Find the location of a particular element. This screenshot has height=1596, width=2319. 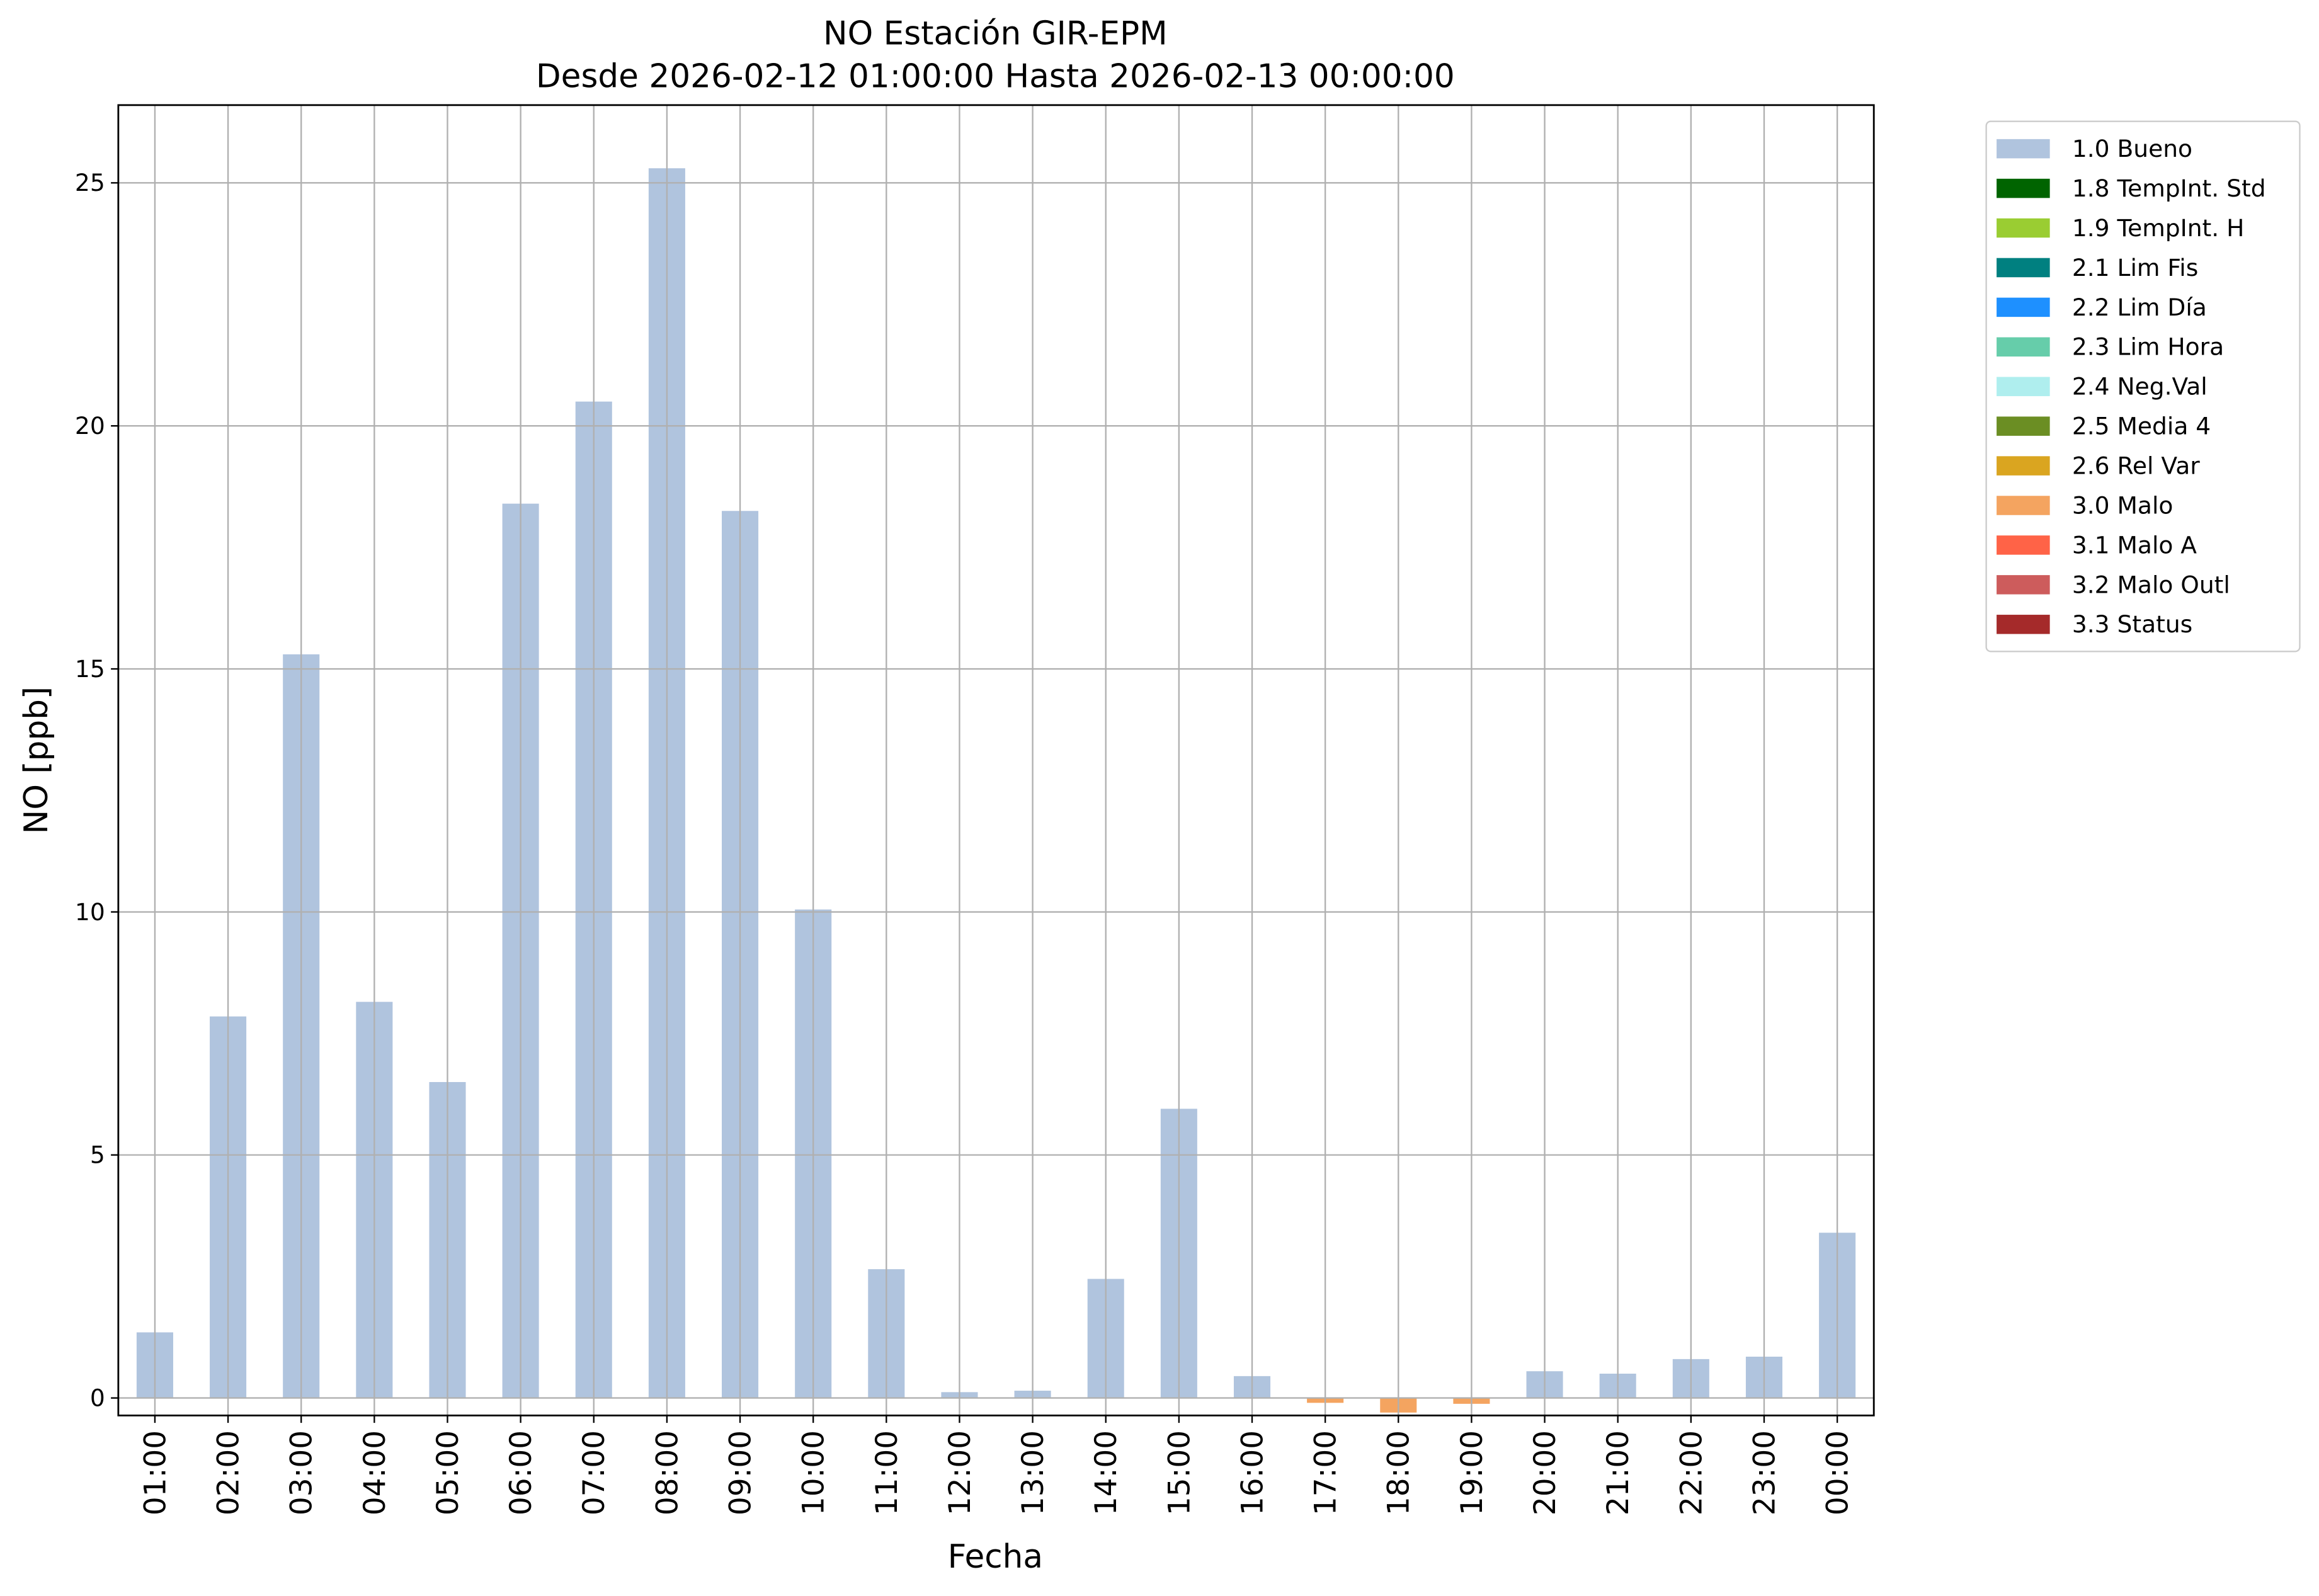

x-tick-label: 16:00 is located at coordinates (1252, 1472).